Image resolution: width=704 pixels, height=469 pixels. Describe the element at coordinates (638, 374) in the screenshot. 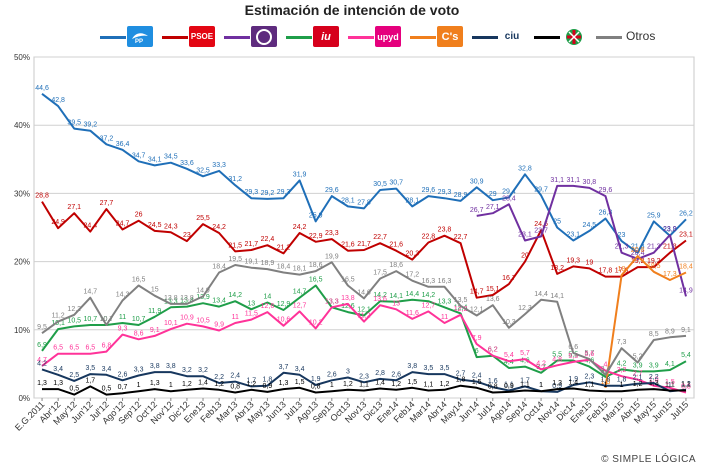

I see `data-label: 2,7` at that location.